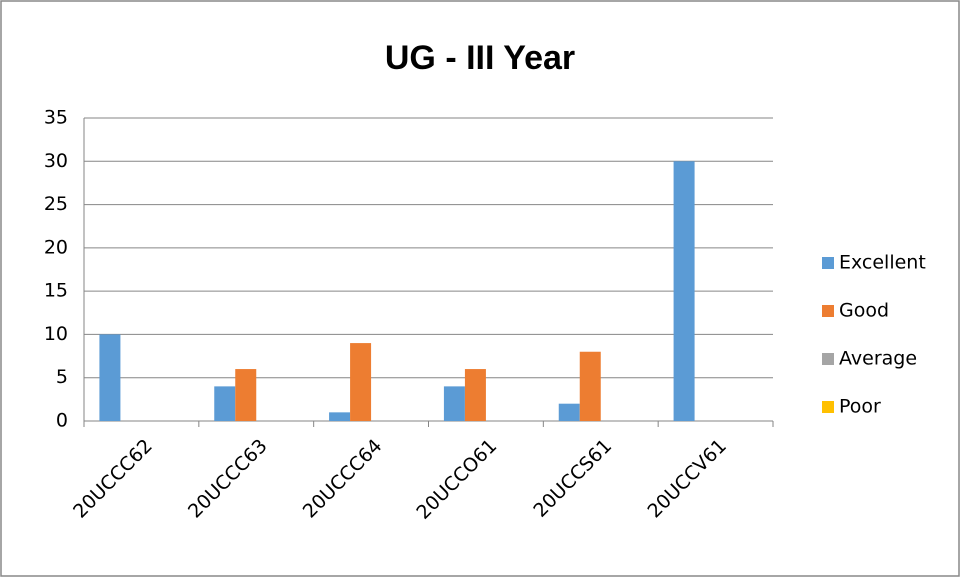 This screenshot has height=578, width=961. Describe the element at coordinates (56, 334) in the screenshot. I see `y-tick-label: 10` at that location.